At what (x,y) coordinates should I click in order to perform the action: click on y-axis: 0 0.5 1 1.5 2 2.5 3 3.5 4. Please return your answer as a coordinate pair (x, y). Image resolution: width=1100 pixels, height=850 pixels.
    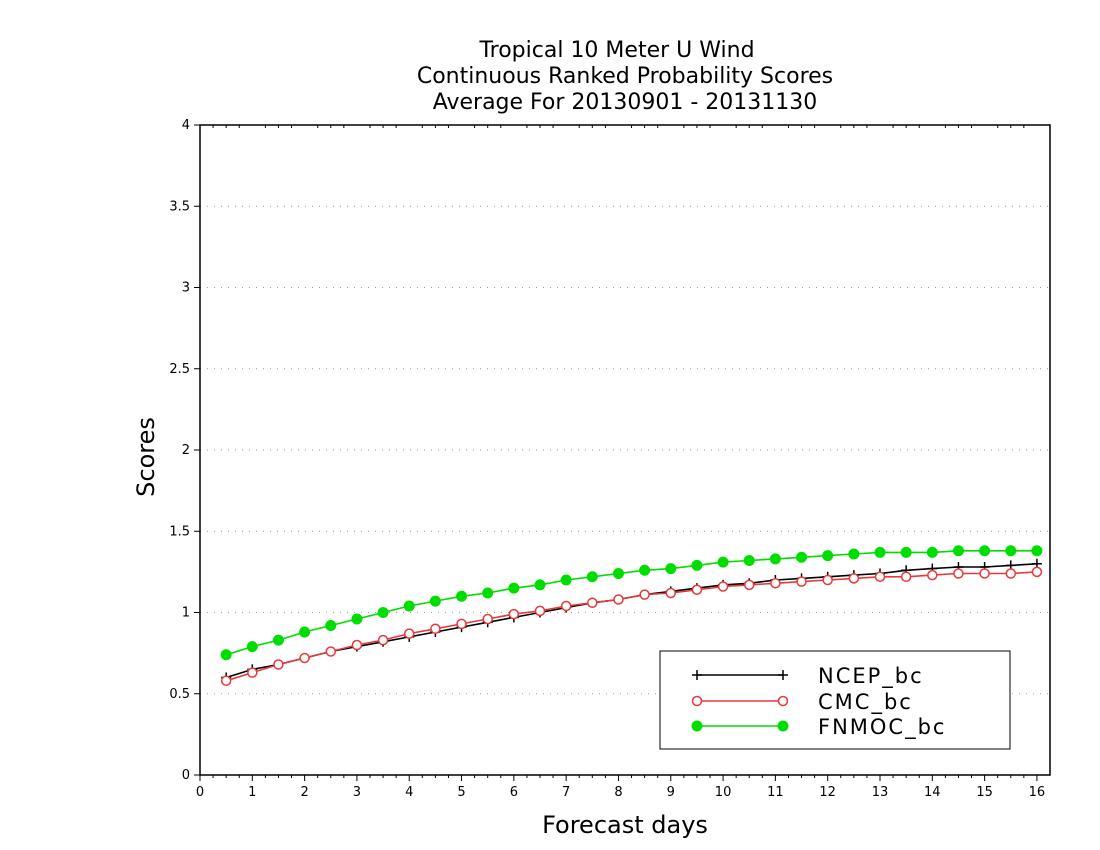
    Looking at the image, I should click on (184, 450).